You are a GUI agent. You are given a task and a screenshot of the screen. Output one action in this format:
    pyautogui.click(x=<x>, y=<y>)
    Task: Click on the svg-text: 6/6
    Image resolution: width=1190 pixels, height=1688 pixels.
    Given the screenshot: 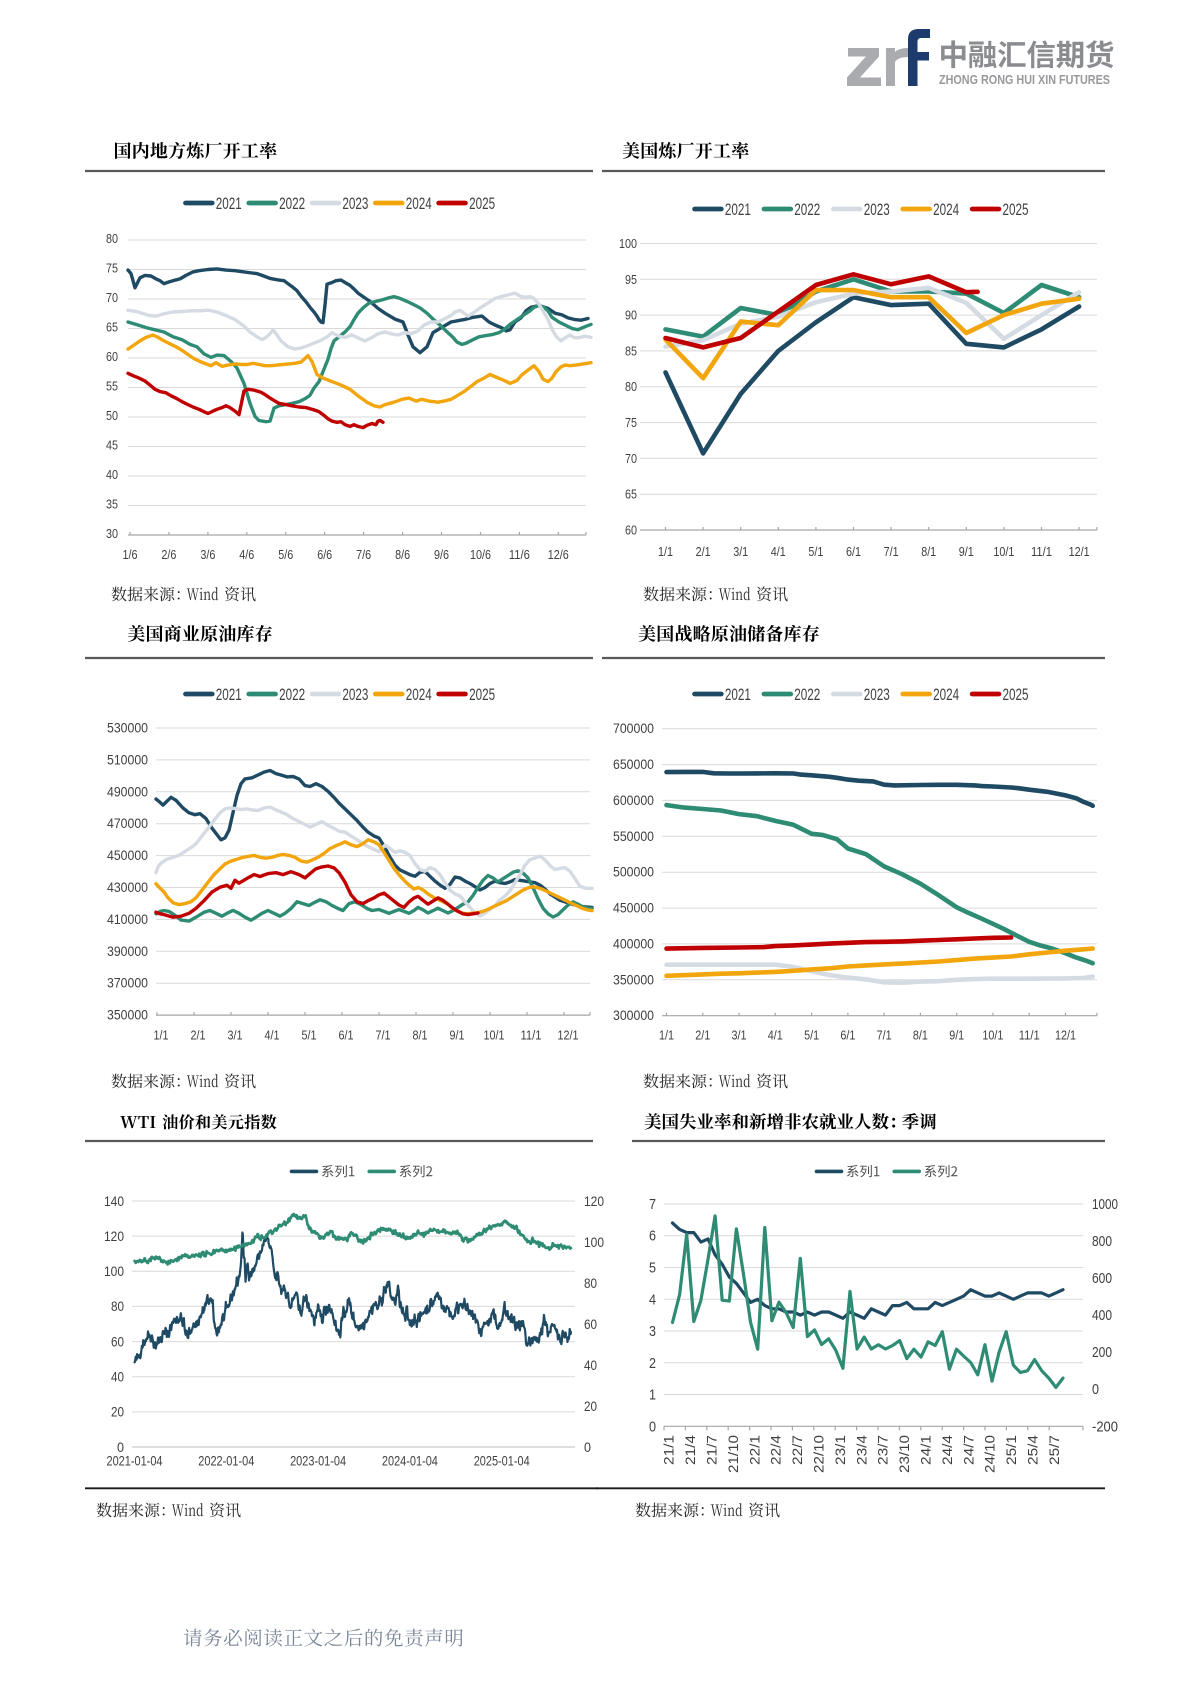 What is the action you would take?
    pyautogui.click(x=324, y=554)
    